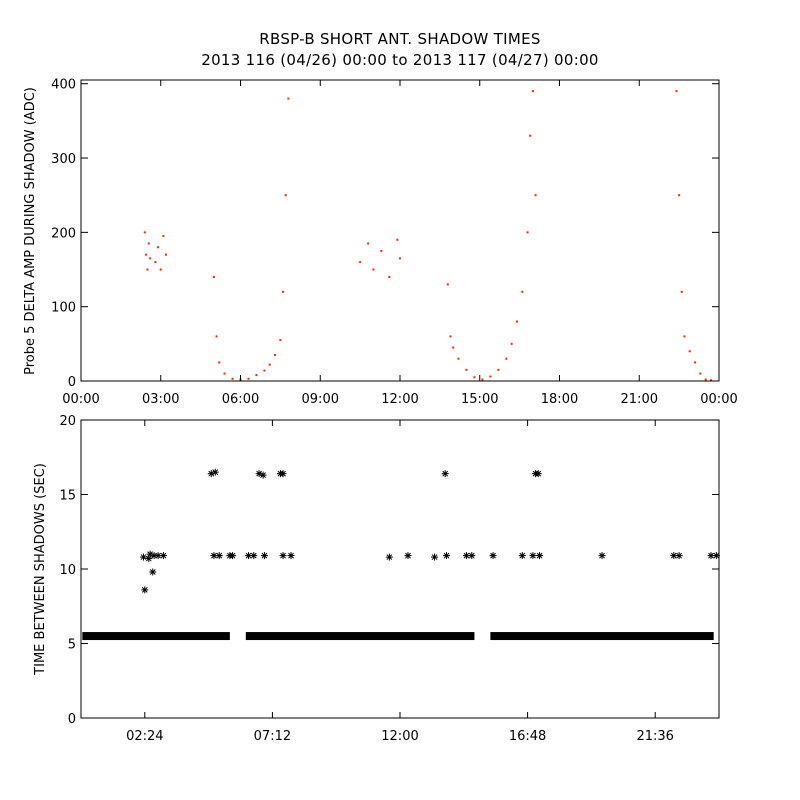  I want to click on lower-x-tick-label: 07:12, so click(272, 736).